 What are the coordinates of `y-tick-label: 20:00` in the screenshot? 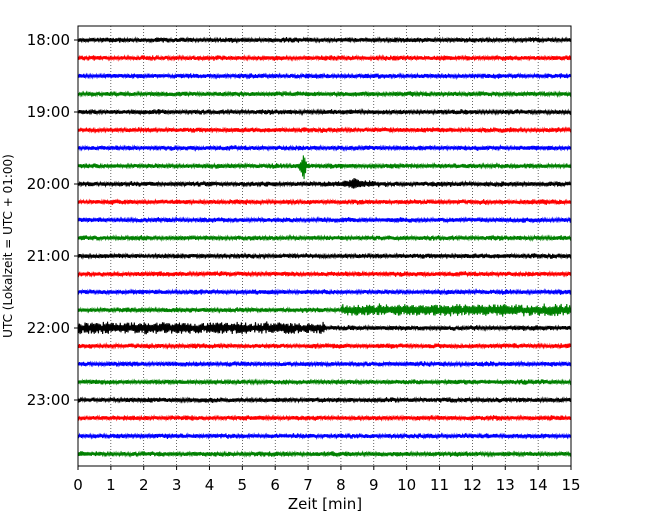 It's located at (48, 184).